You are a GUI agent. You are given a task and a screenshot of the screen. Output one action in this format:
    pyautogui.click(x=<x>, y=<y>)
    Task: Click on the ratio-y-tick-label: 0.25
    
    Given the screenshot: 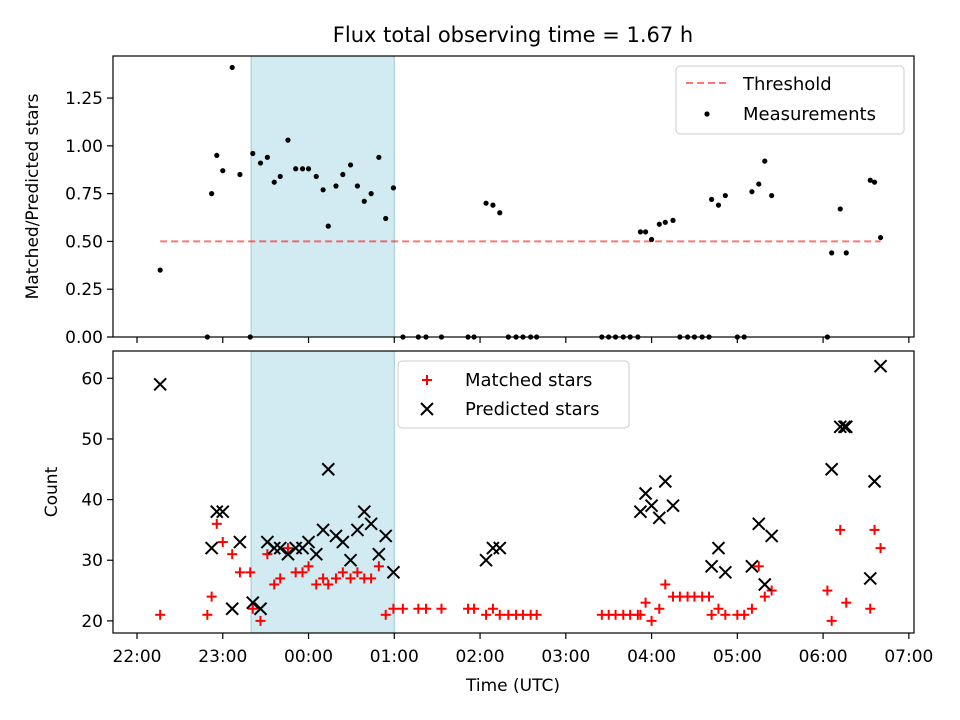 What is the action you would take?
    pyautogui.click(x=84, y=290)
    